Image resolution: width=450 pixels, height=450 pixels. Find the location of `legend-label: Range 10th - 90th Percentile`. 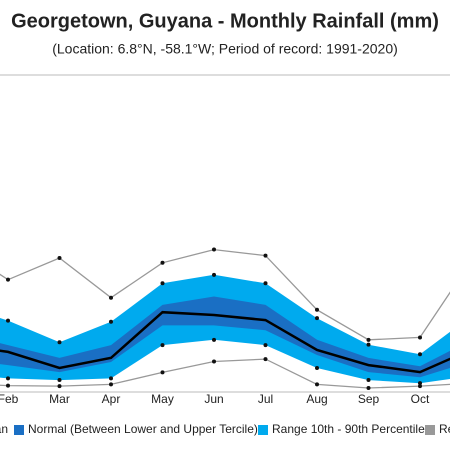

legend-label: Range 10th - 90th Percentile is located at coordinates (348, 429).